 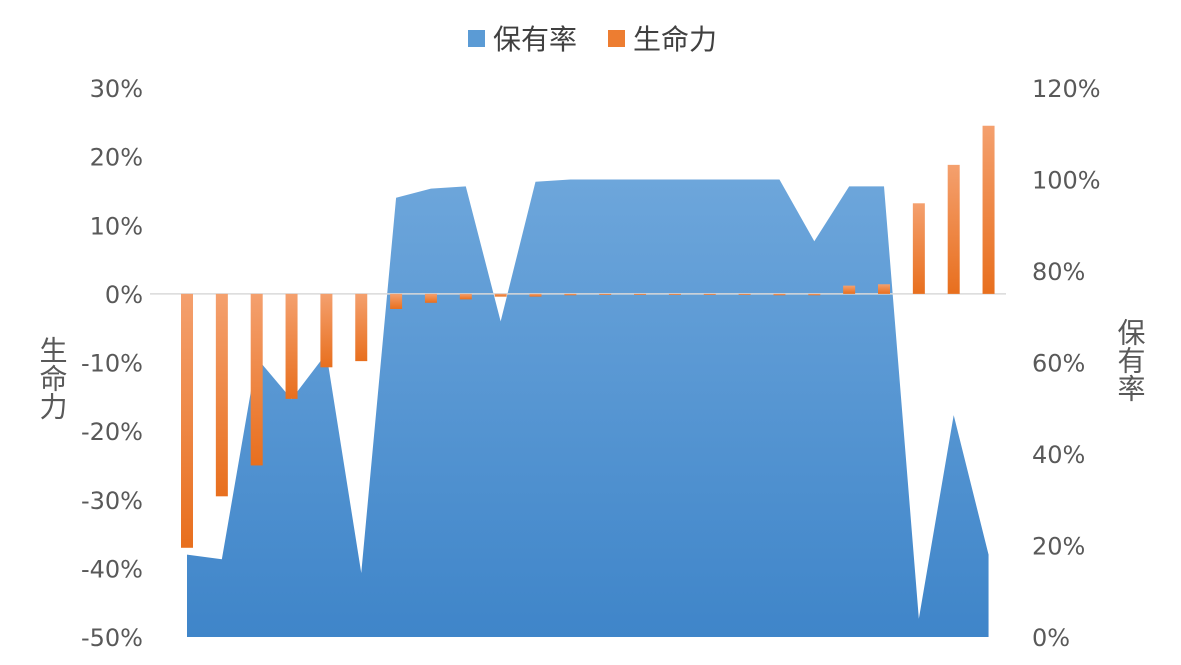 I want to click on legend-label-vitality: 生命力, so click(x=675, y=39).